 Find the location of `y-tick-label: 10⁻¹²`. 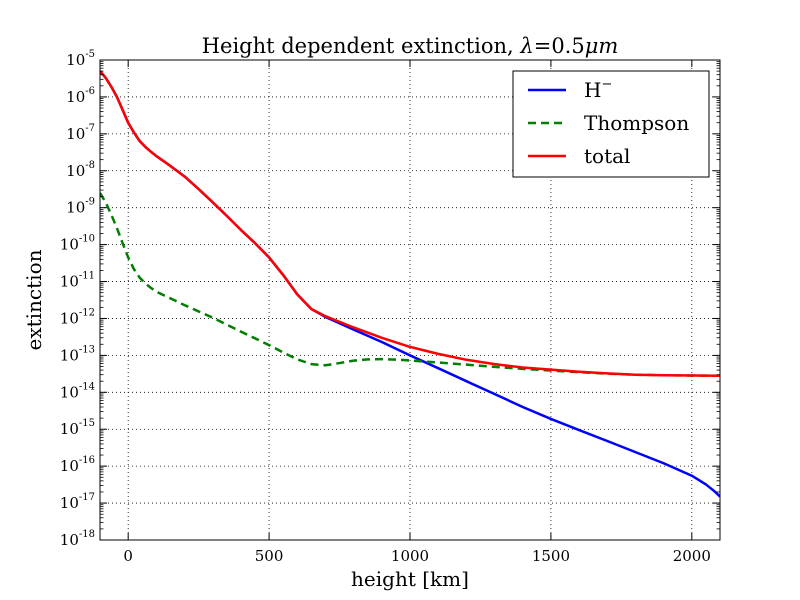

y-tick-label: 10⁻¹² is located at coordinates (77, 317).